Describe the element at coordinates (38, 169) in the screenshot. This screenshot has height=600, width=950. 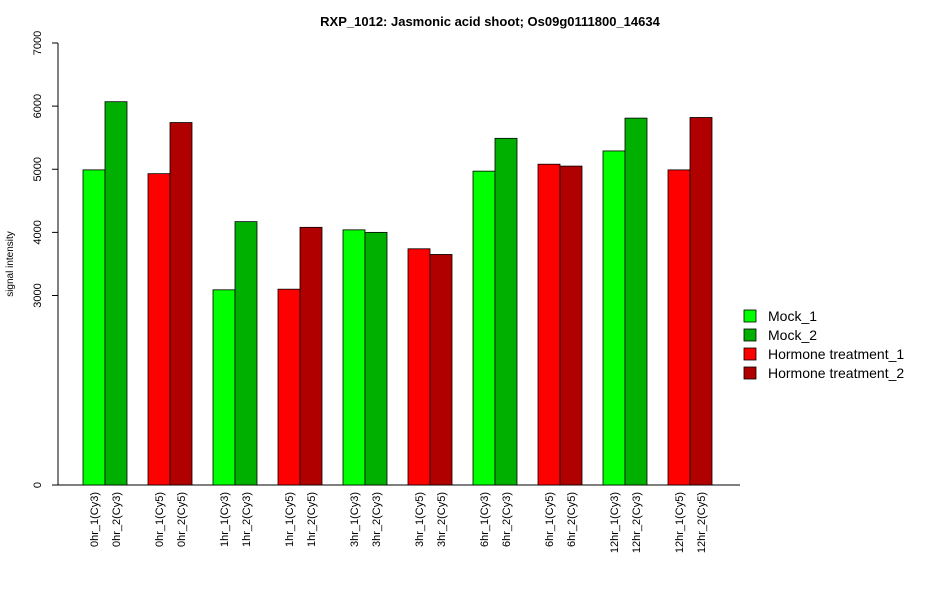
I see `y-tick-label: 5000` at that location.